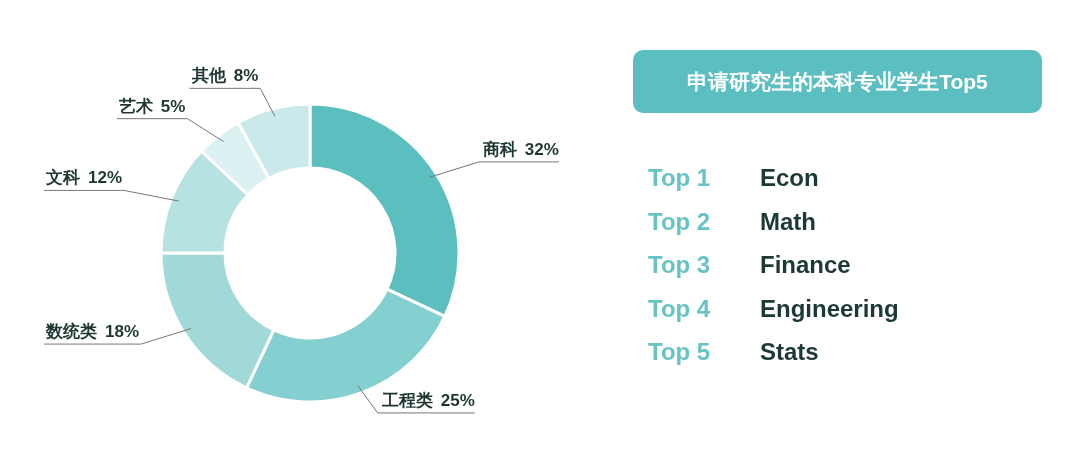 This screenshot has height=454, width=1080. What do you see at coordinates (679, 351) in the screenshot?
I see `text: Top 5` at bounding box center [679, 351].